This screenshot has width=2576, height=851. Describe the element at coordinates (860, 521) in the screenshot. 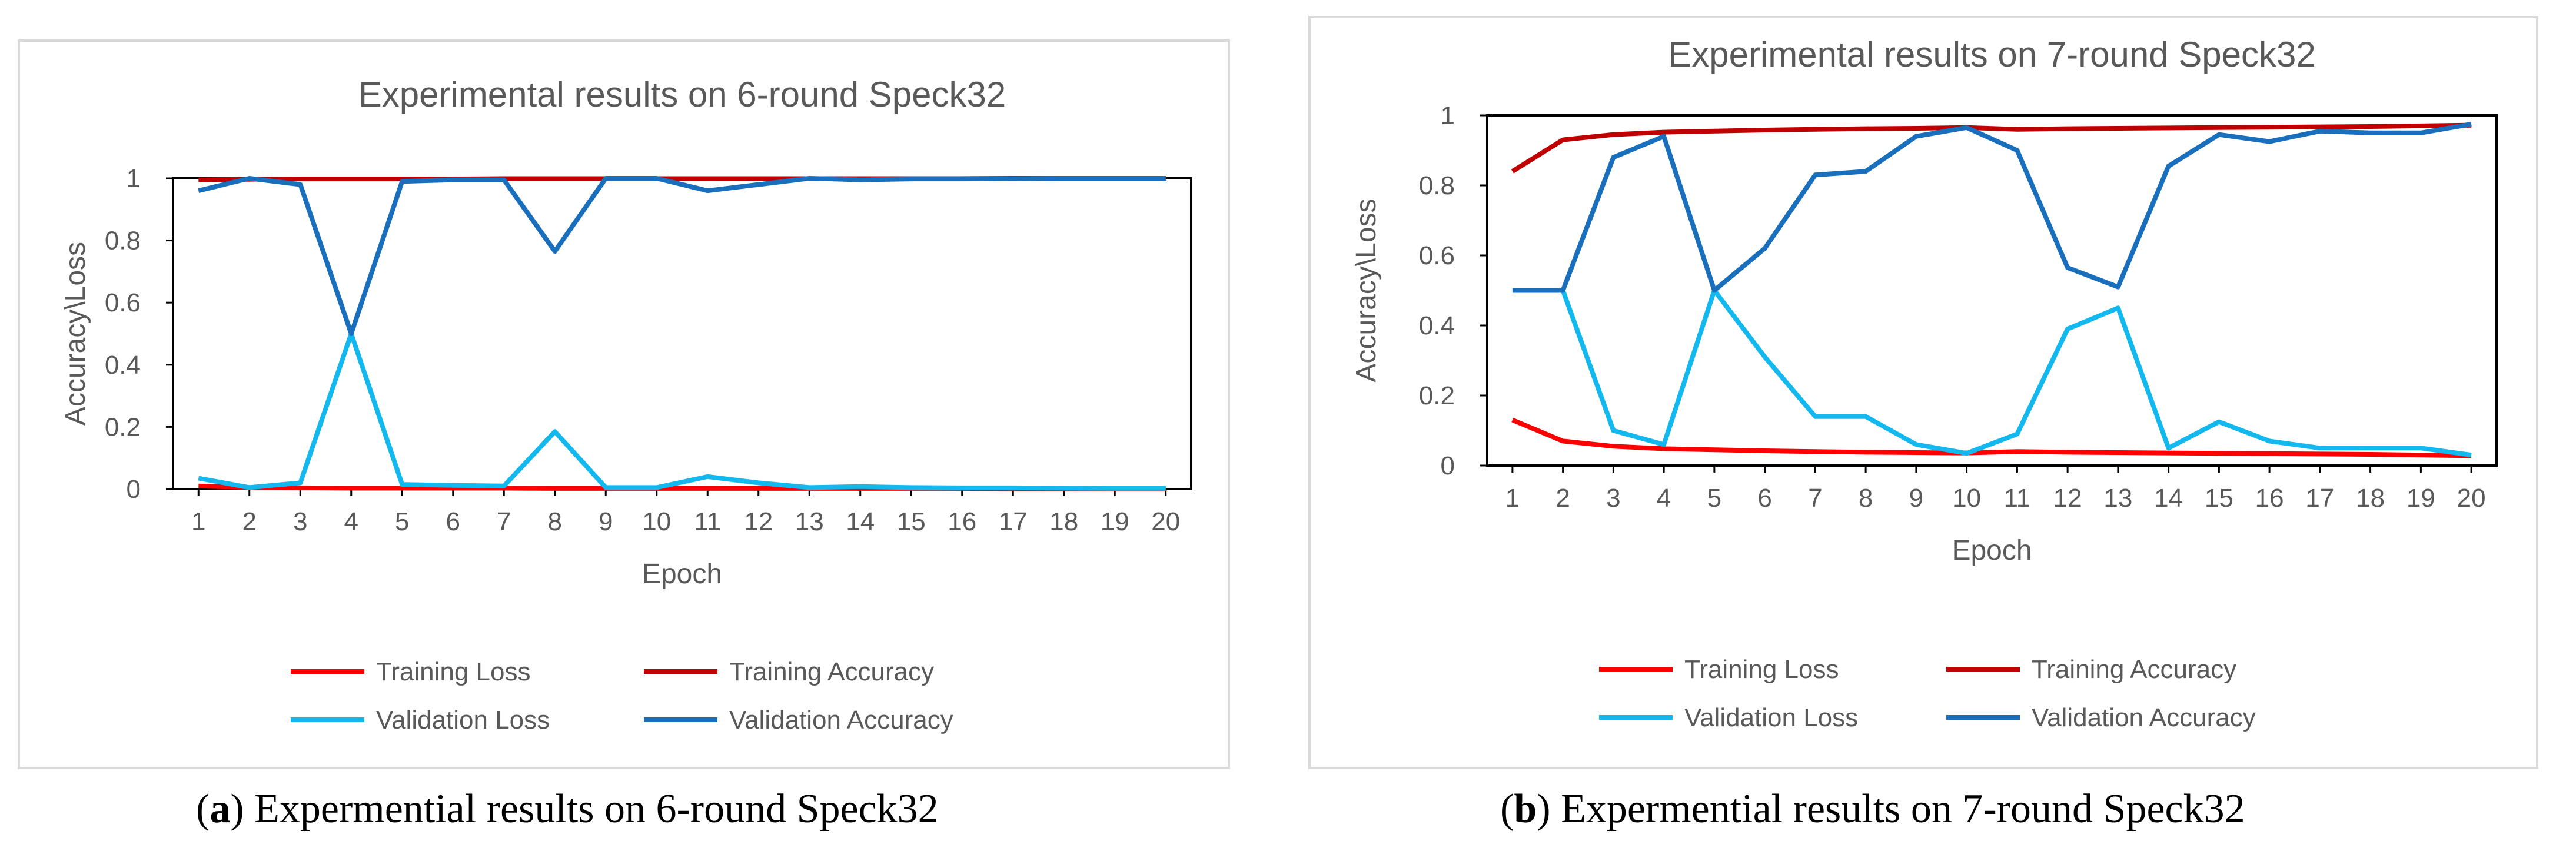

I see `chart-a-x-tick-label: 14` at that location.